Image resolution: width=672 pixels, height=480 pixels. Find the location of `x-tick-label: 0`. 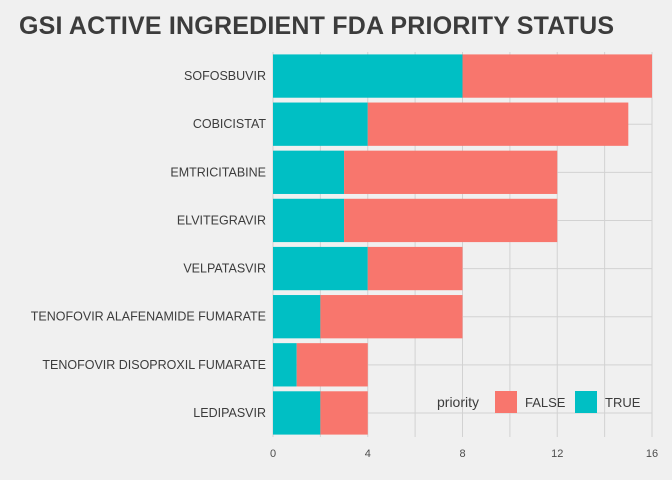

x-tick-label: 0 is located at coordinates (273, 454).